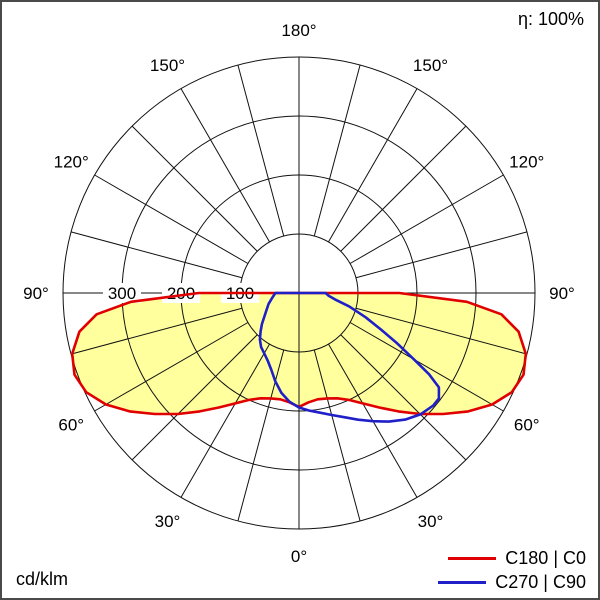 The image size is (600, 600). I want to click on radial-tick-label: 200, so click(181, 293).